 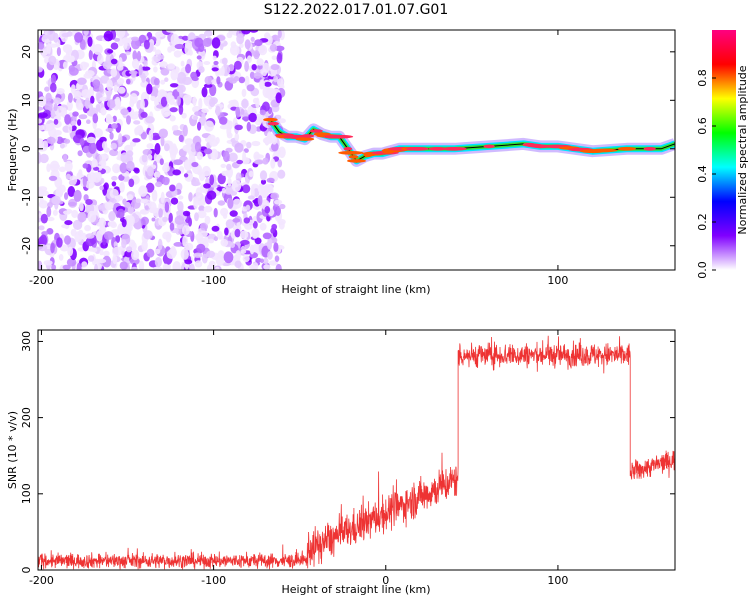 I want to click on spectrogram-ylabel: Frequency (Hz), so click(x=12, y=150).